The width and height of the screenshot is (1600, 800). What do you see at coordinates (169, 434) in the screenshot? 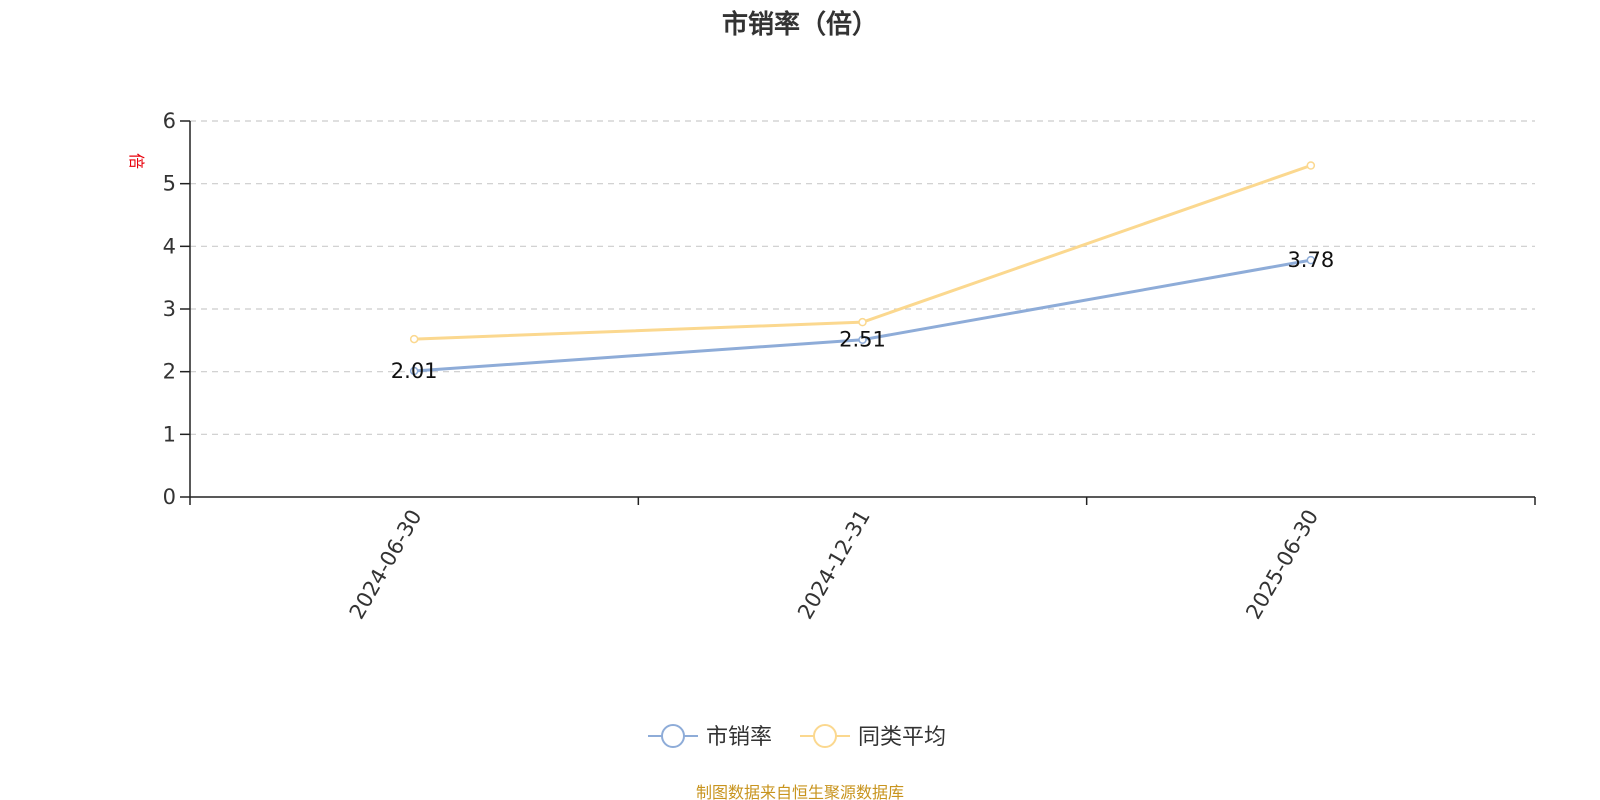
I see `y-tick-label: 1` at bounding box center [169, 434].